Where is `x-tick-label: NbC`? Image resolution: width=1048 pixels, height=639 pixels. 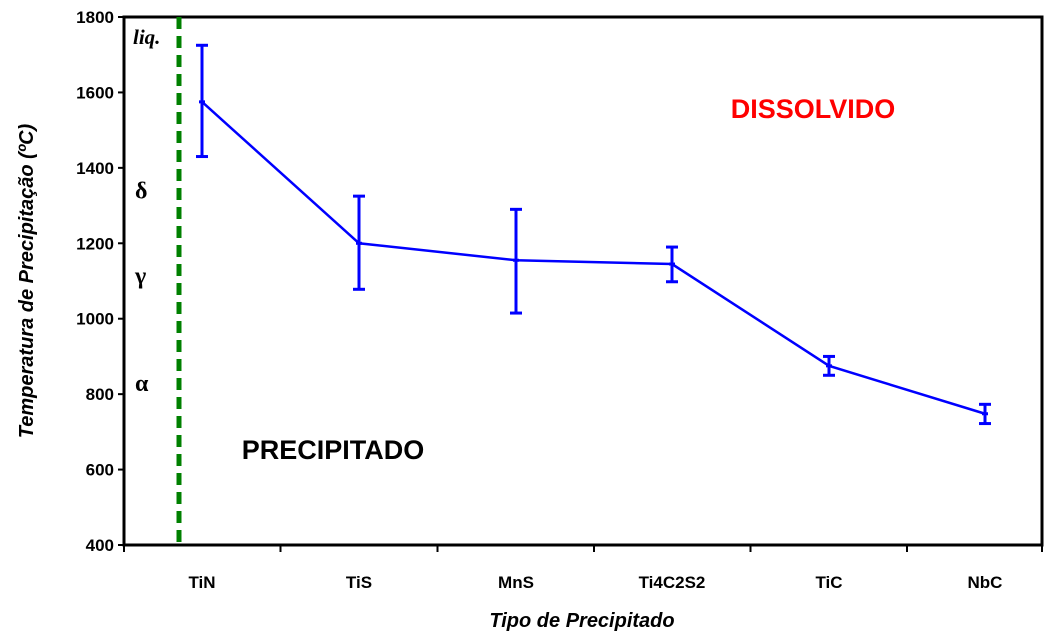 x-tick-label: NbC is located at coordinates (985, 582).